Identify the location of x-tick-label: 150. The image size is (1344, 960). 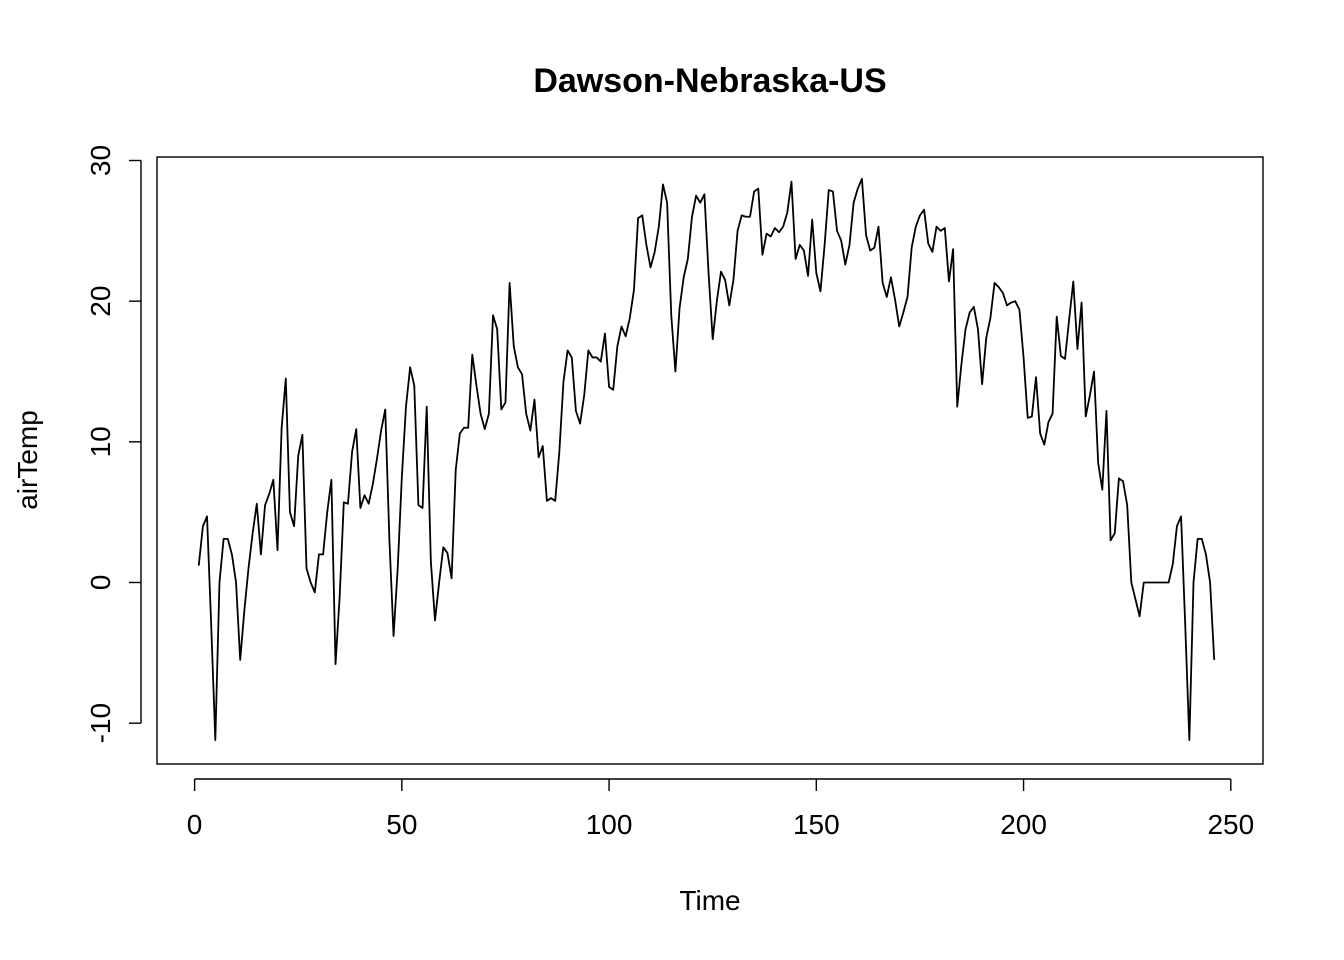
(816, 824).